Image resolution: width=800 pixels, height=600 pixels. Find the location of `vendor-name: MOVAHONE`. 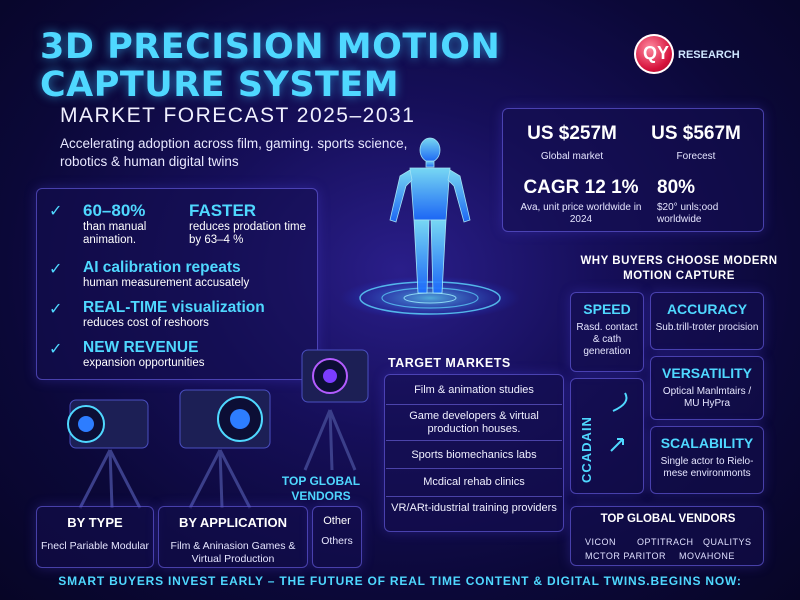

vendor-name: MOVAHONE is located at coordinates (707, 556).